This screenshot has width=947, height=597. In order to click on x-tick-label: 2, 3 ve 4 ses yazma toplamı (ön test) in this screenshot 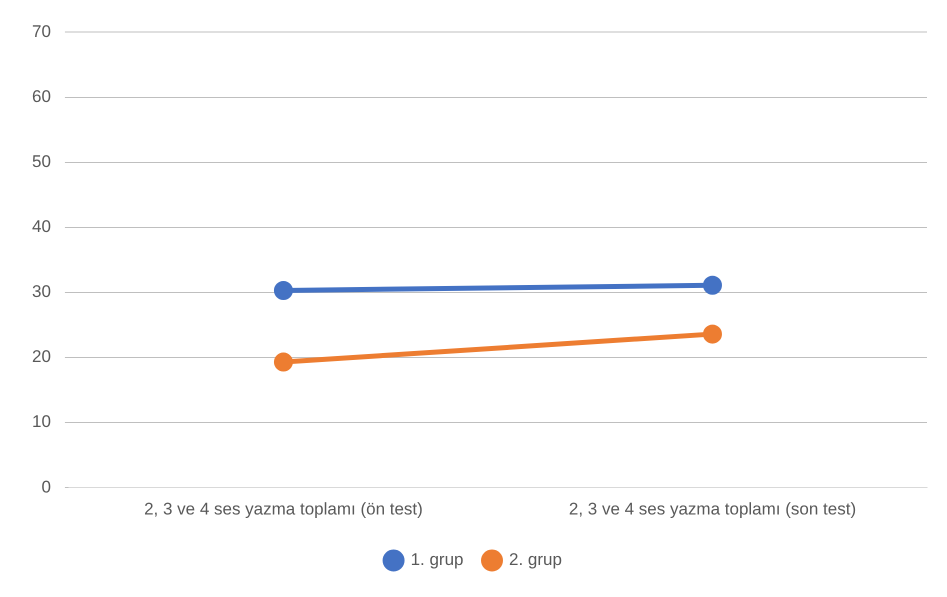, I will do `click(283, 508)`.